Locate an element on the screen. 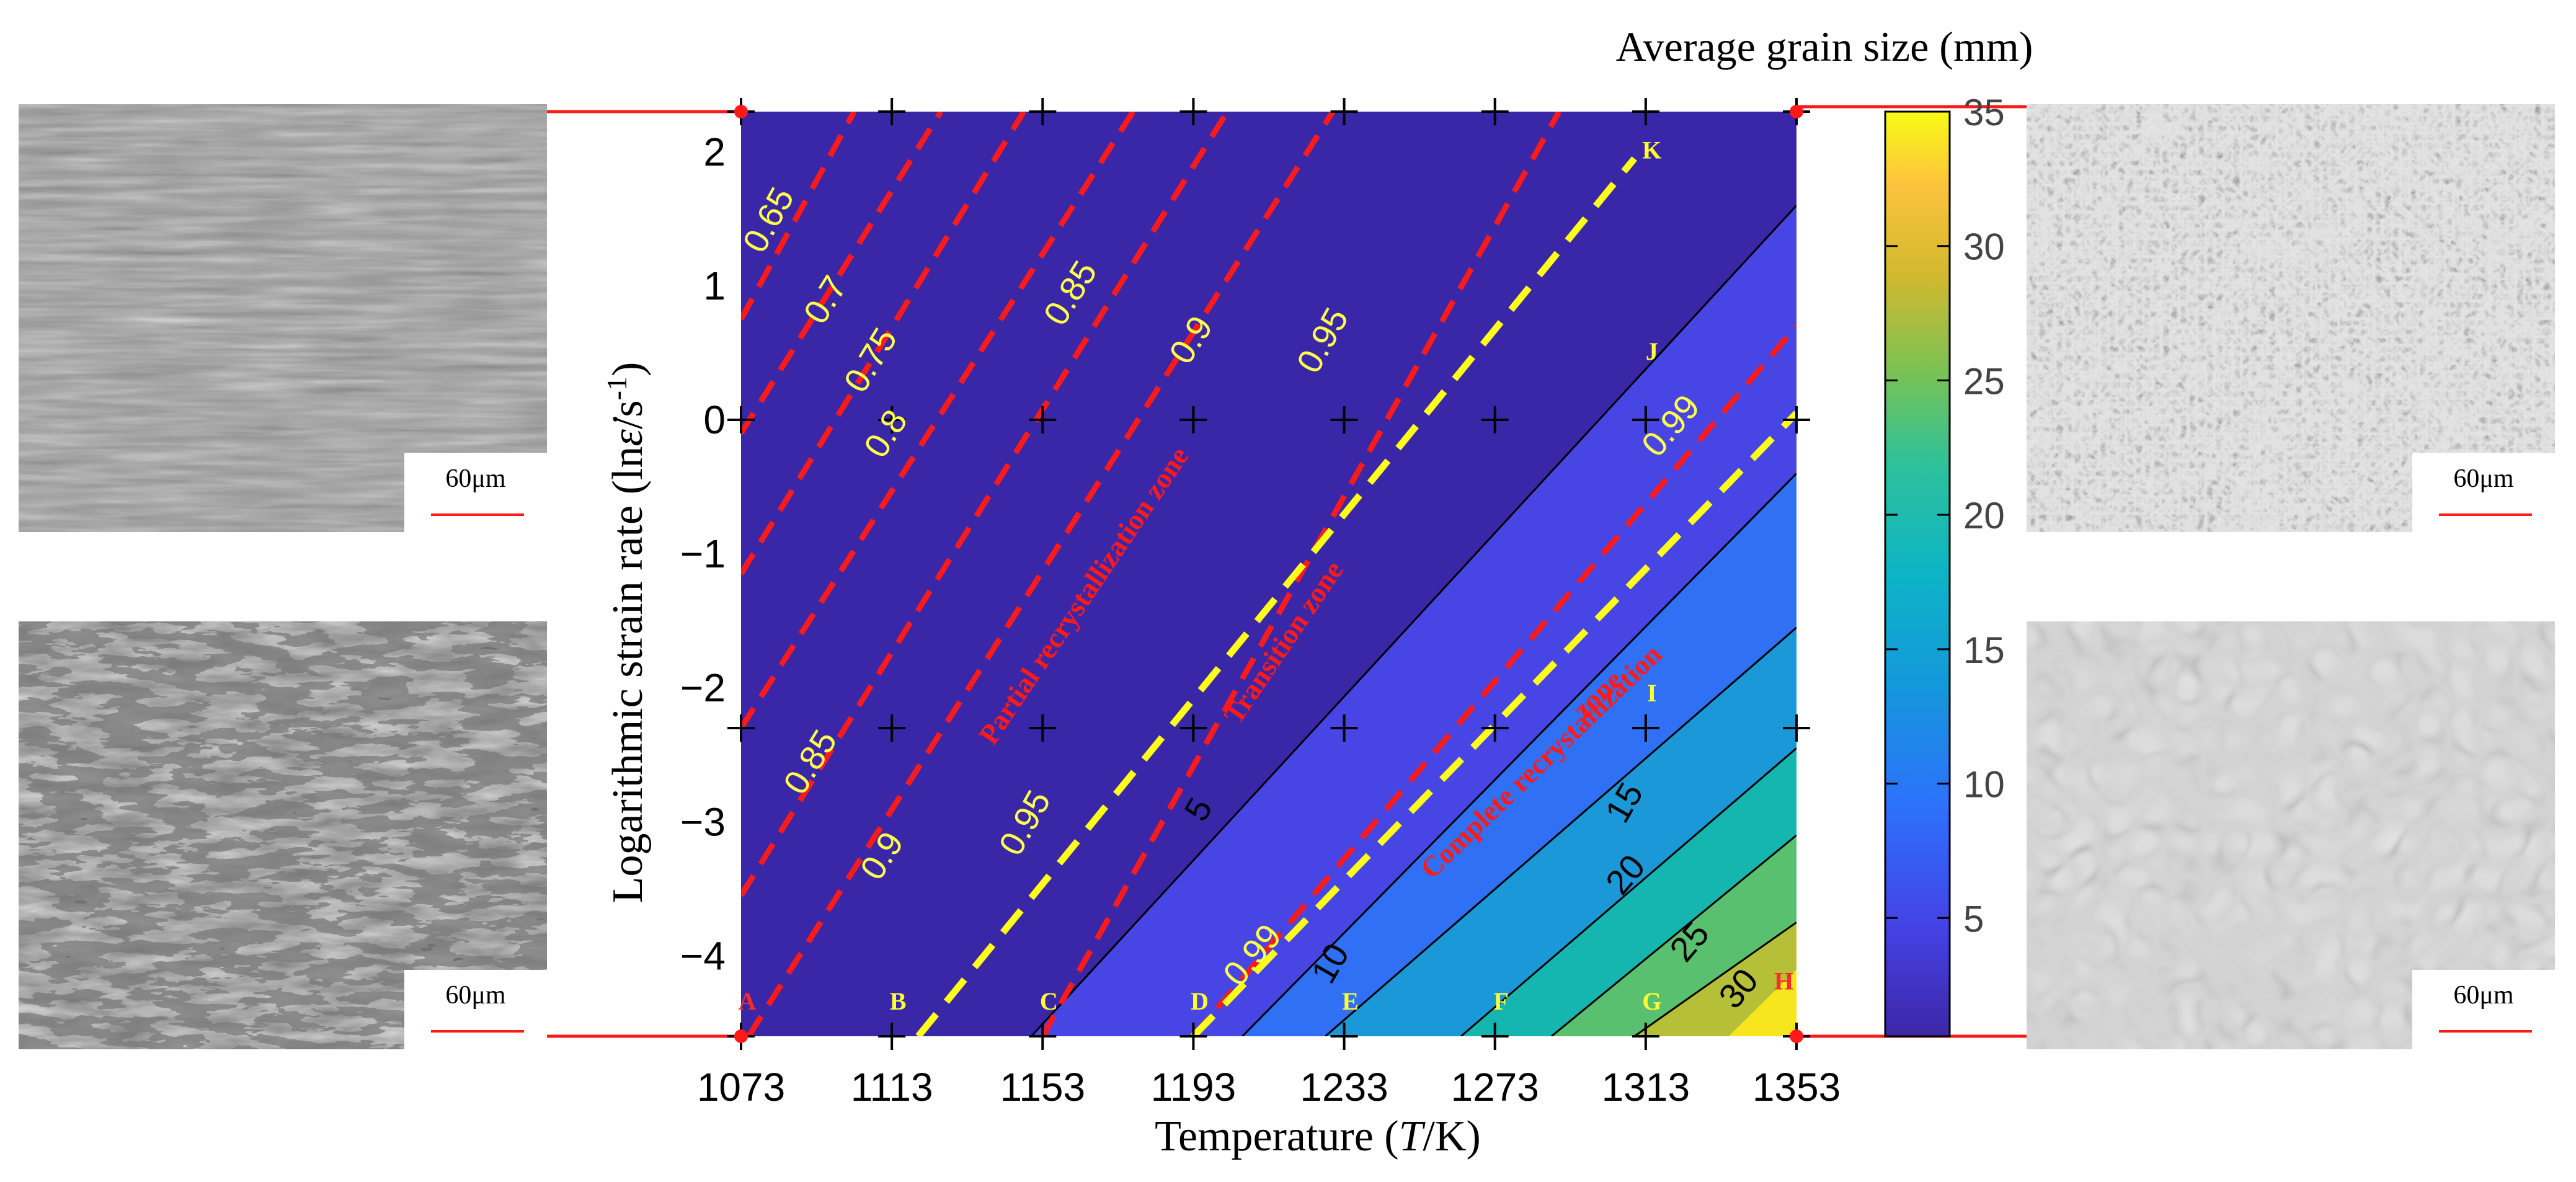 This screenshot has width=2576, height=1182. point-label: I is located at coordinates (1652, 693).